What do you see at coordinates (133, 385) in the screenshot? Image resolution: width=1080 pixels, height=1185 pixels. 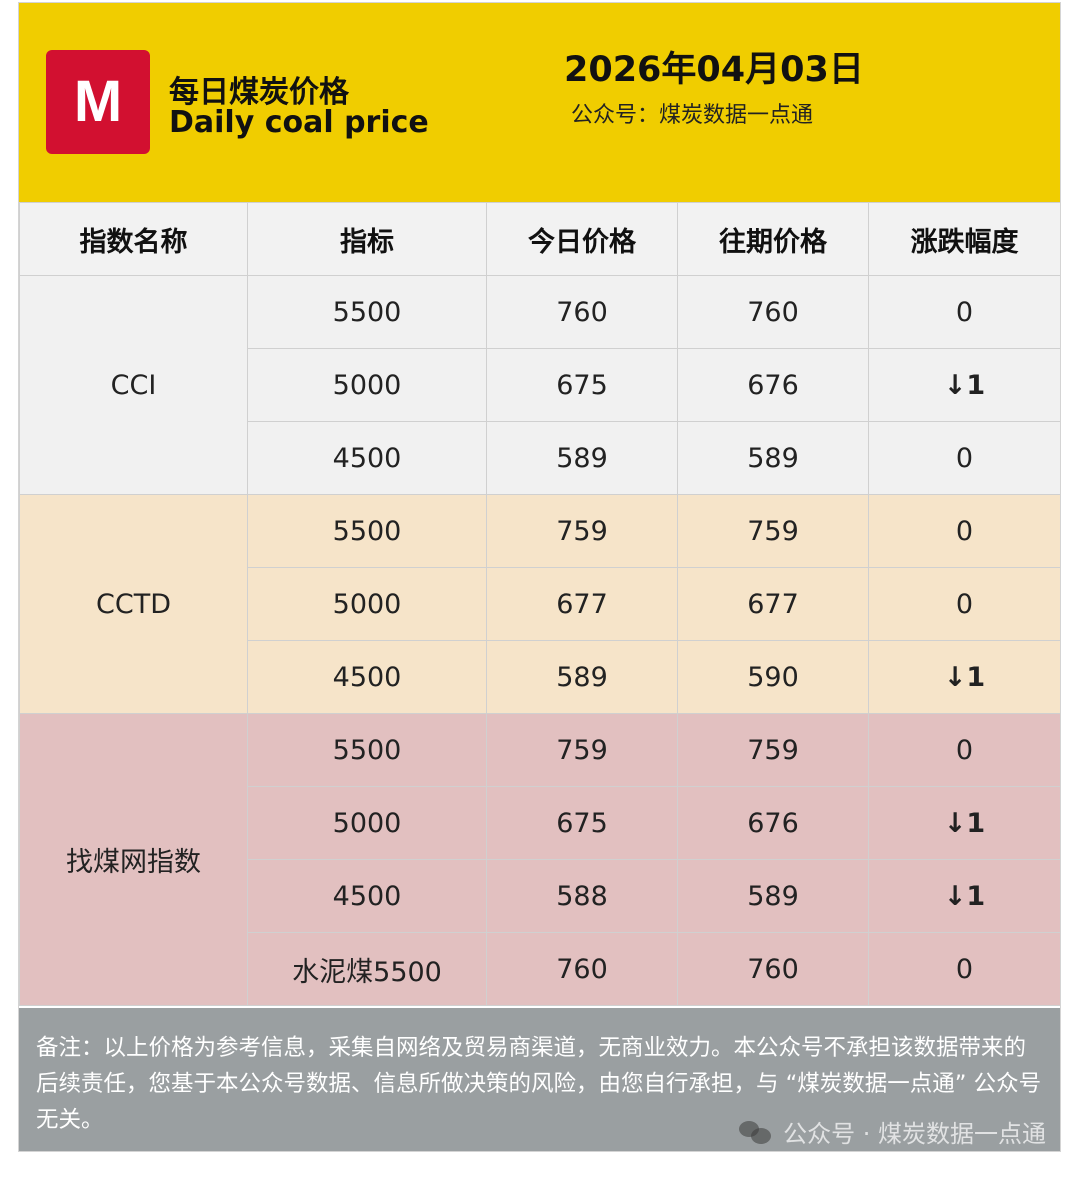 I see `index-name-cell: CCI` at bounding box center [133, 385].